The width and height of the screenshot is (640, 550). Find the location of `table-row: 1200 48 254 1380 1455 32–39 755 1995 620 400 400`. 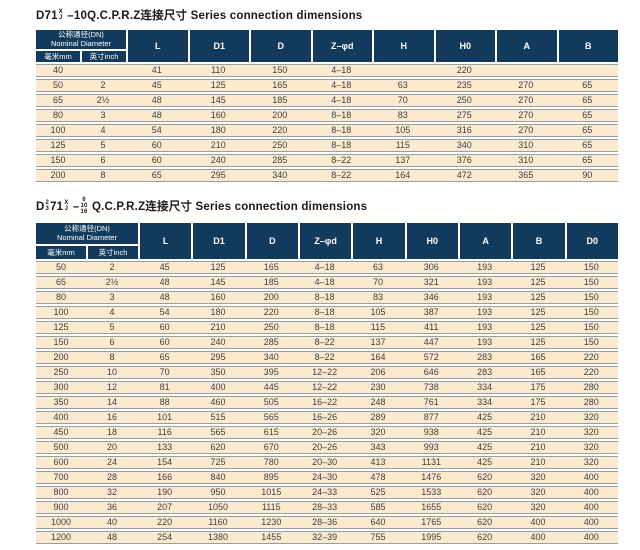

table-row: 1200 48 254 1380 1455 32–39 755 1995 620 400 400 is located at coordinates (327, 537).